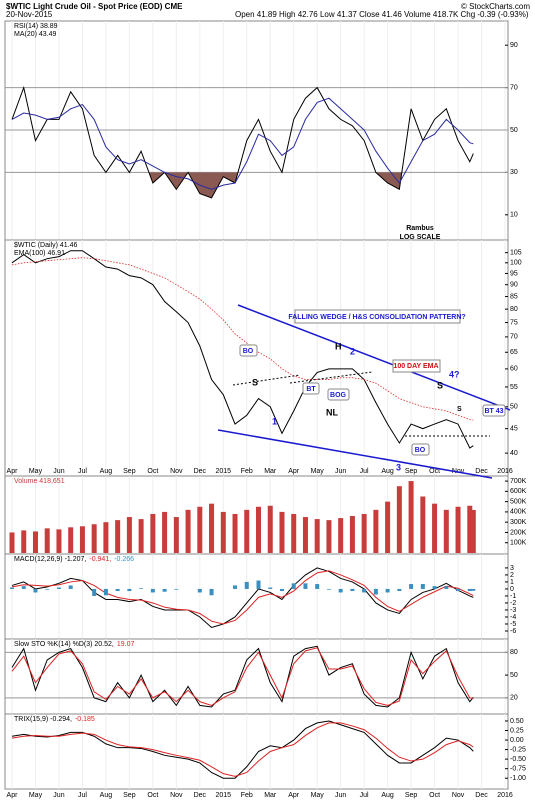 The image size is (535, 800). Describe the element at coordinates (514, 453) in the screenshot. I see `y-tick-label: 40` at that location.